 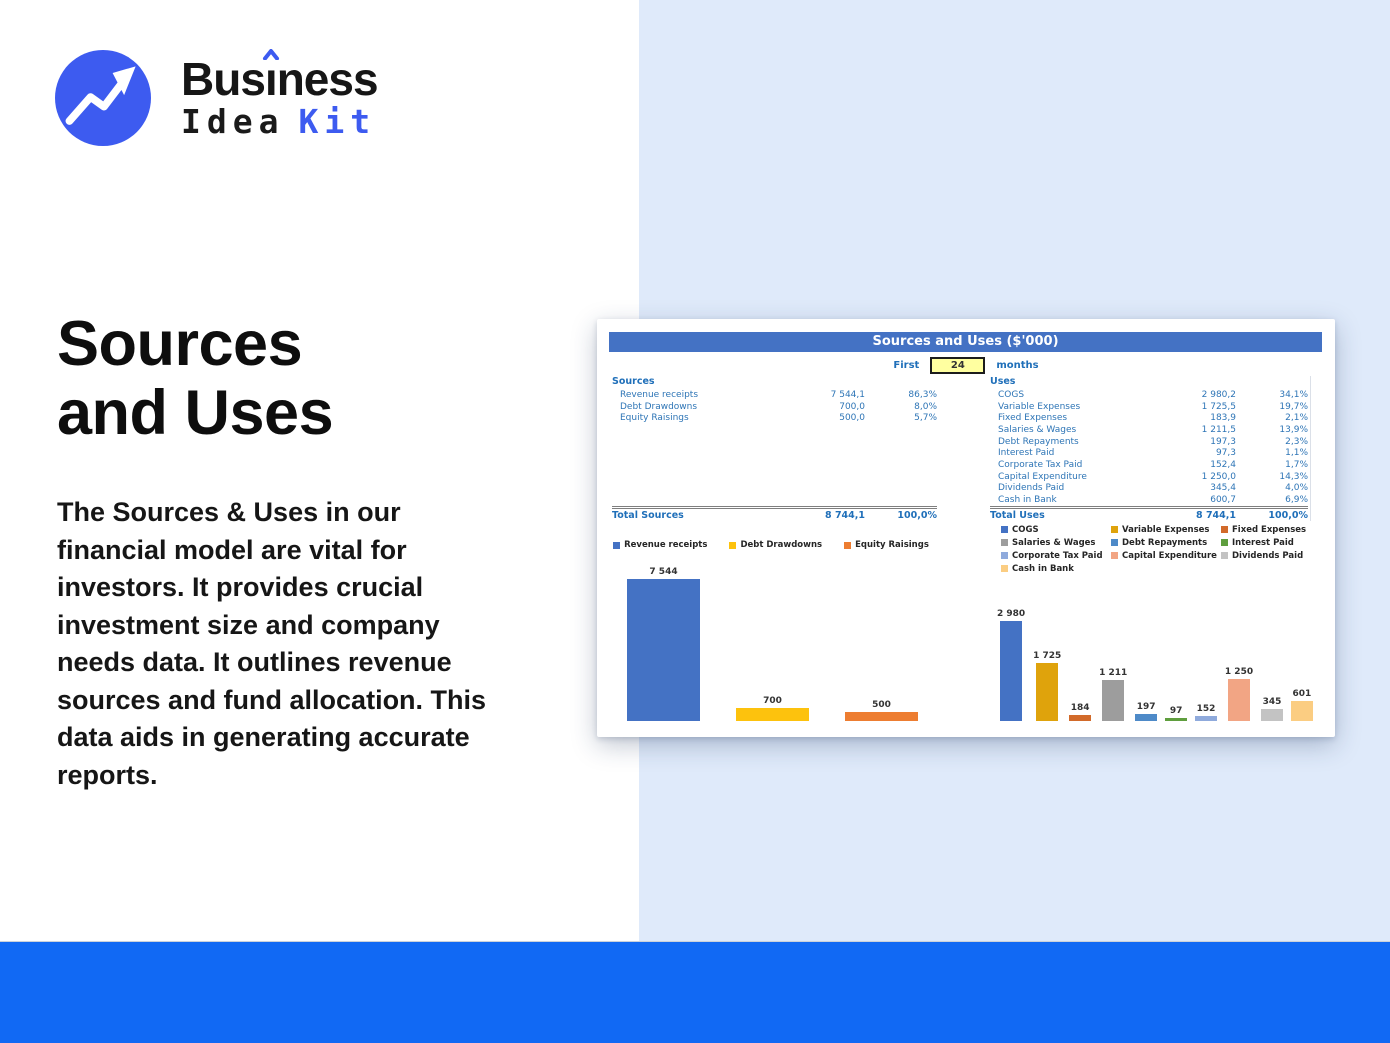 What do you see at coordinates (1003, 381) in the screenshot?
I see `uses-heading: Uses` at bounding box center [1003, 381].